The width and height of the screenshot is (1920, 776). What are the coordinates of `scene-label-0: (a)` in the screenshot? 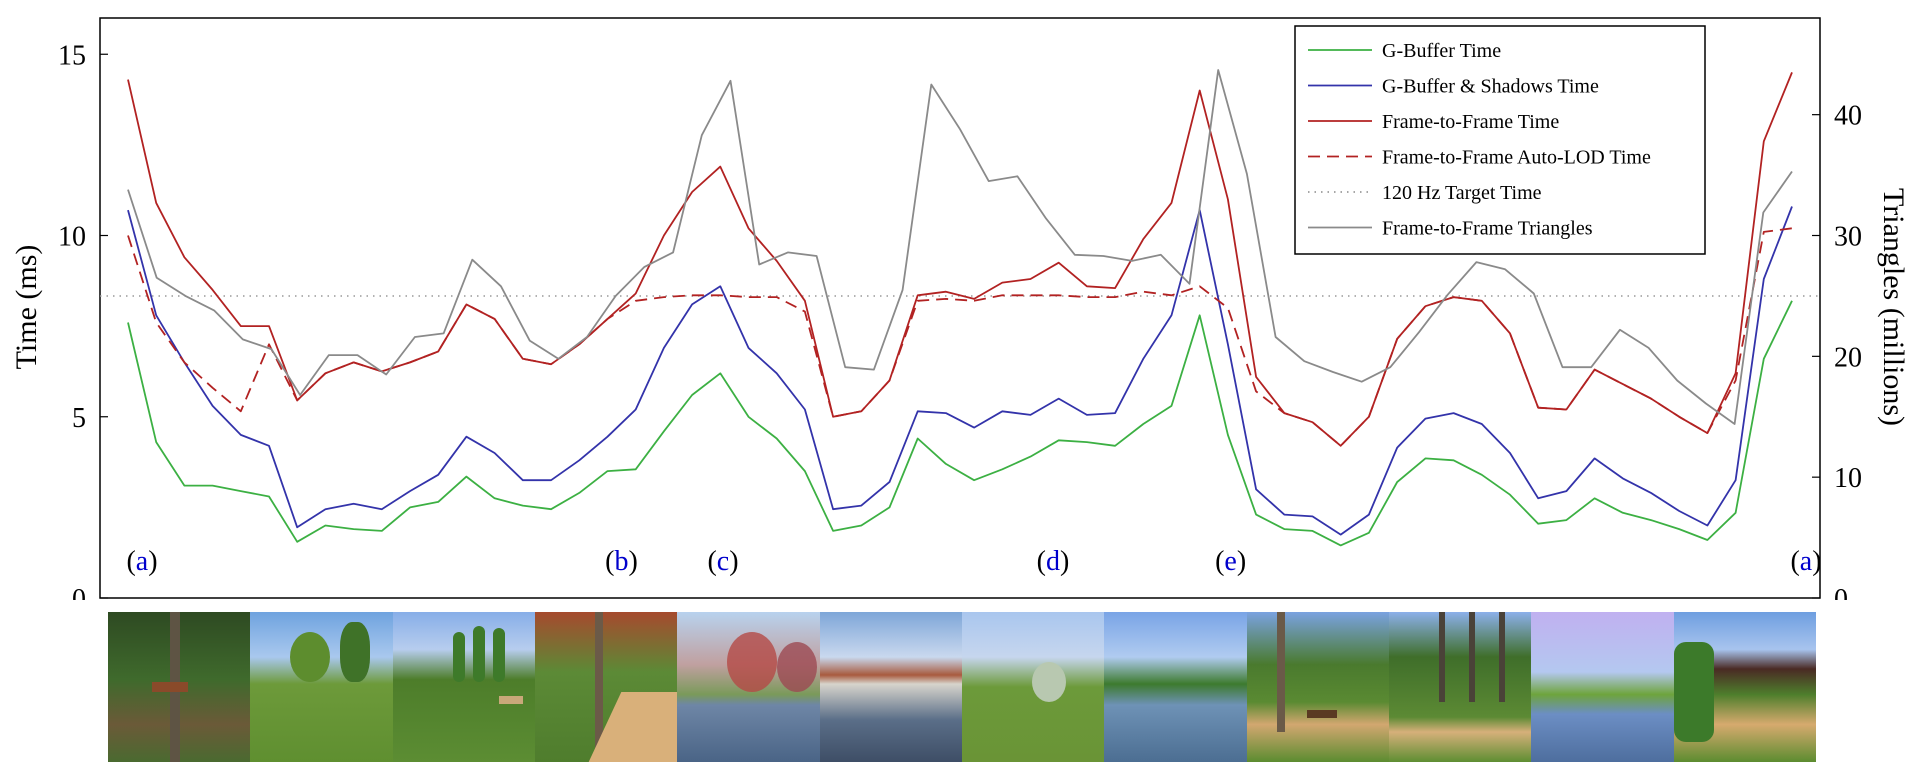 It's located at (141, 561).